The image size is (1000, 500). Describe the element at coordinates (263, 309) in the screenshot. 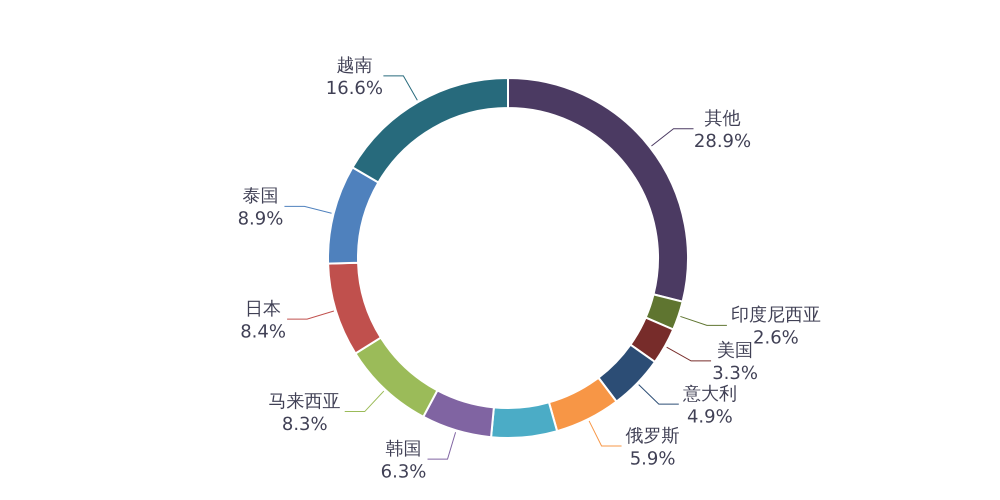

I see `slice-label: 日本` at that location.